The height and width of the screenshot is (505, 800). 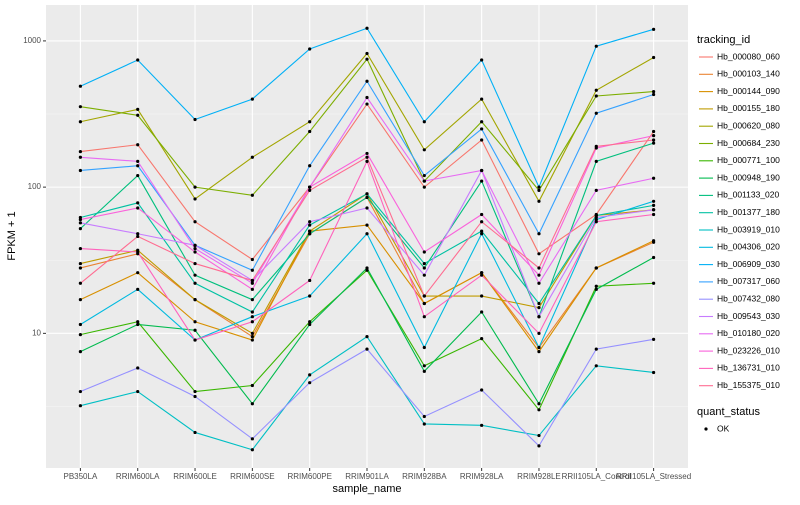 What do you see at coordinates (748, 91) in the screenshot?
I see `legend-label: Hb_000144_090` at bounding box center [748, 91].